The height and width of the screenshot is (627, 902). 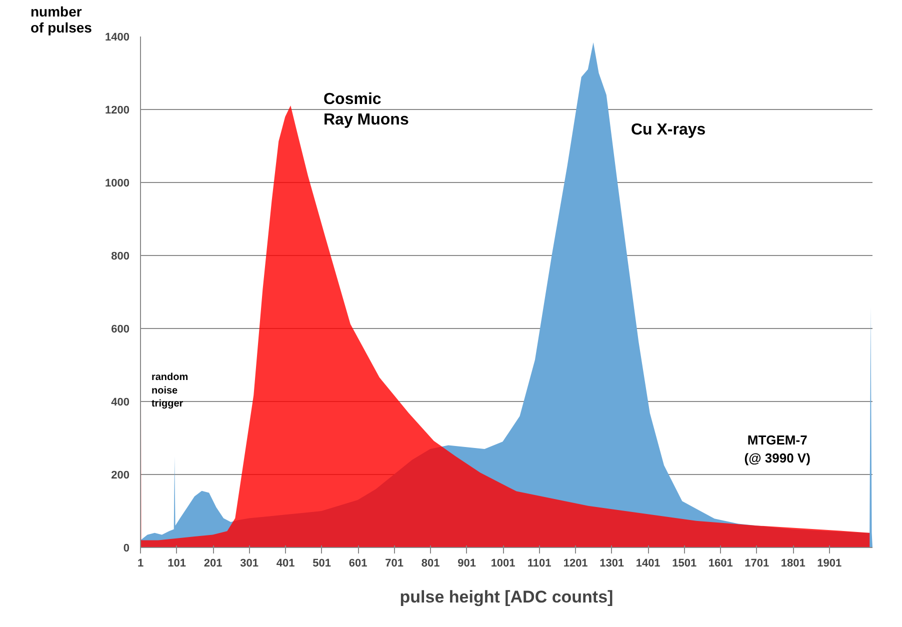 What do you see at coordinates (126, 548) in the screenshot?
I see `y-tick-label: 0` at bounding box center [126, 548].